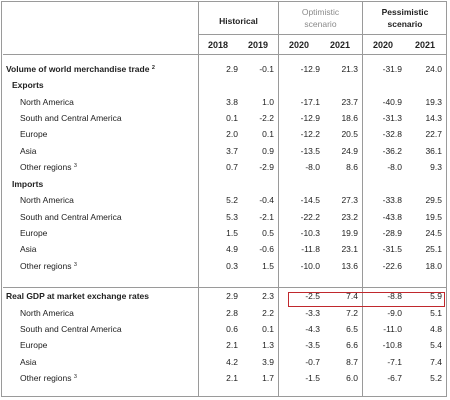 Image resolution: width=450 pixels, height=400 pixels. I want to click on header-rule-top, so click(323, 34).